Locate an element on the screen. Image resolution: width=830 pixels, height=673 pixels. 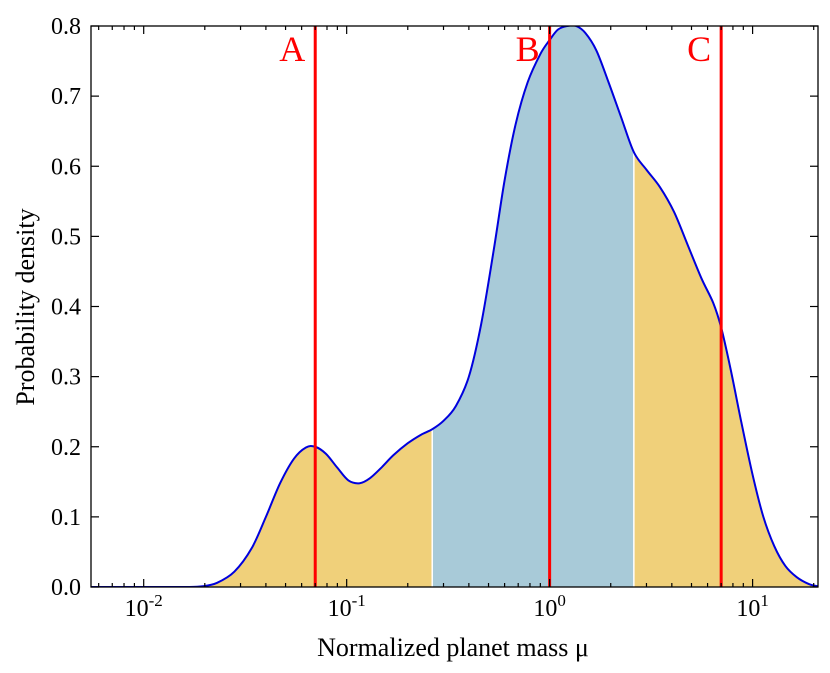
y-tick-label: 0.2 is located at coordinates (66, 448).